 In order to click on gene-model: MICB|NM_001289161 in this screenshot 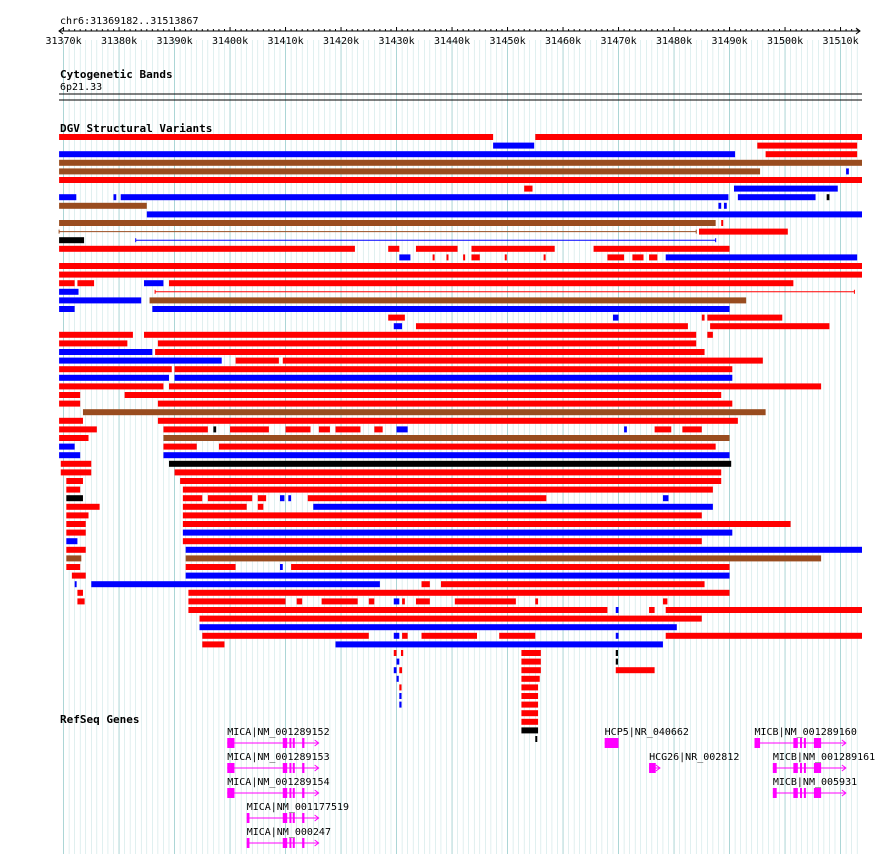, I will do `click(823, 762)`.